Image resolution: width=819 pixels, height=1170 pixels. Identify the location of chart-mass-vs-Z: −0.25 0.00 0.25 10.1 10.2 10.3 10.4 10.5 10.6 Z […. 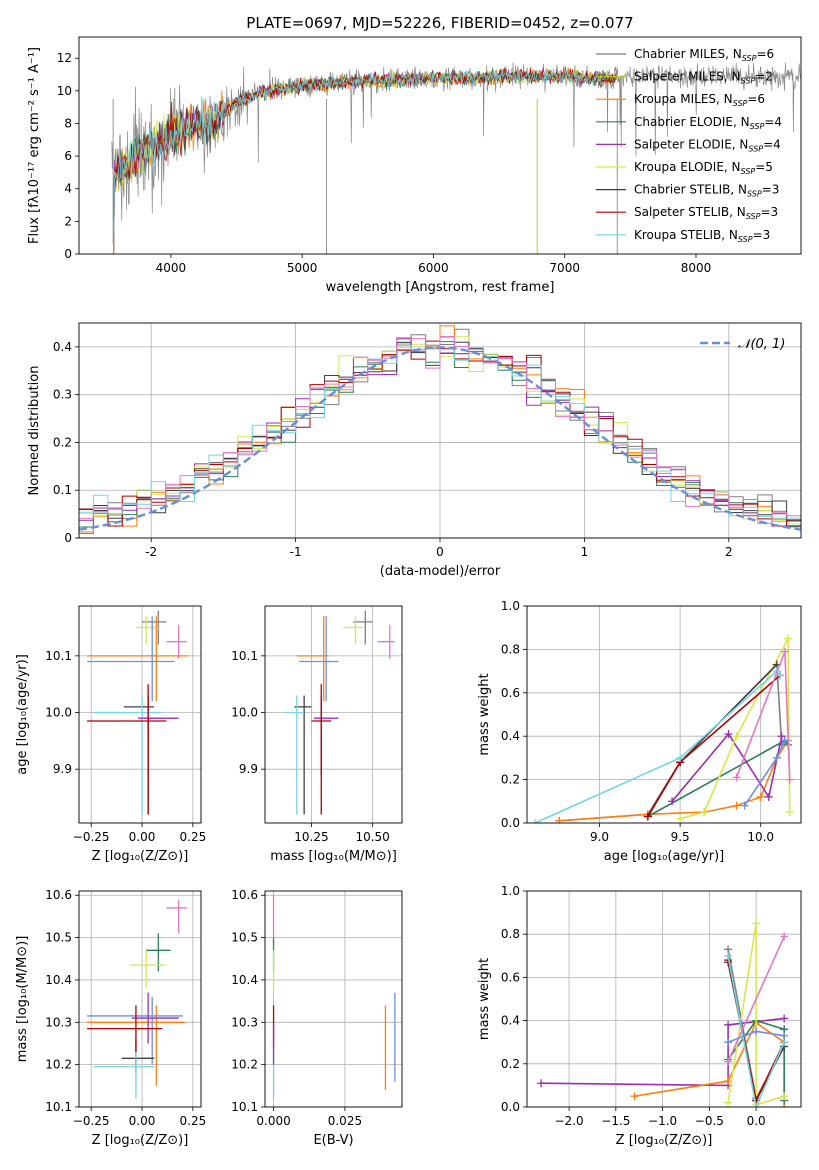
(110, 1018).